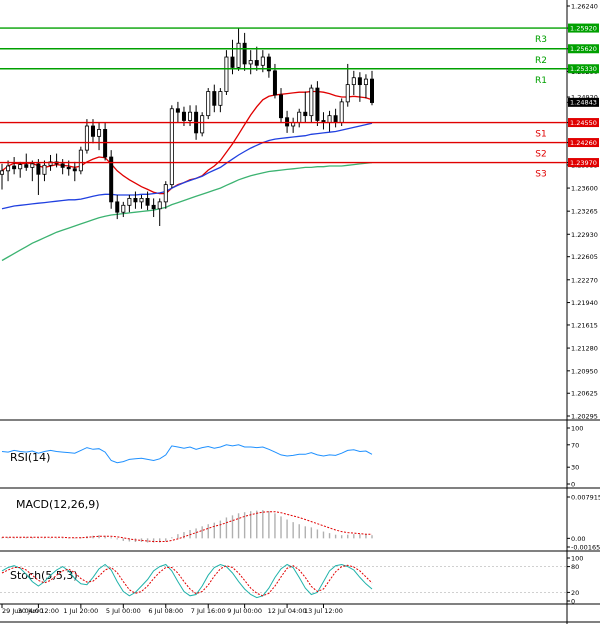 The width and height of the screenshot is (600, 628). What do you see at coordinates (575, 468) in the screenshot?
I see `rsi-tick-label: 30` at bounding box center [575, 468].